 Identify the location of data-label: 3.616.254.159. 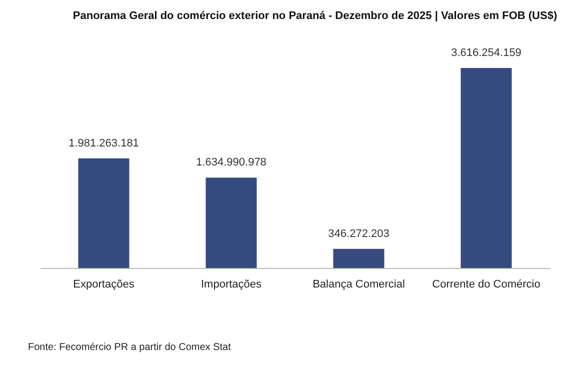
(486, 53).